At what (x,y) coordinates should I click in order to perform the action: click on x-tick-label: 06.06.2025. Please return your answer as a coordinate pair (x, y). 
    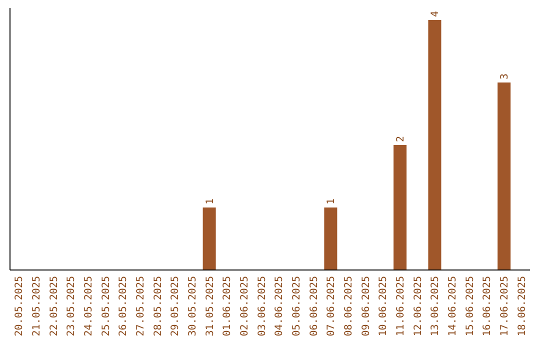
    Looking at the image, I should click on (314, 306).